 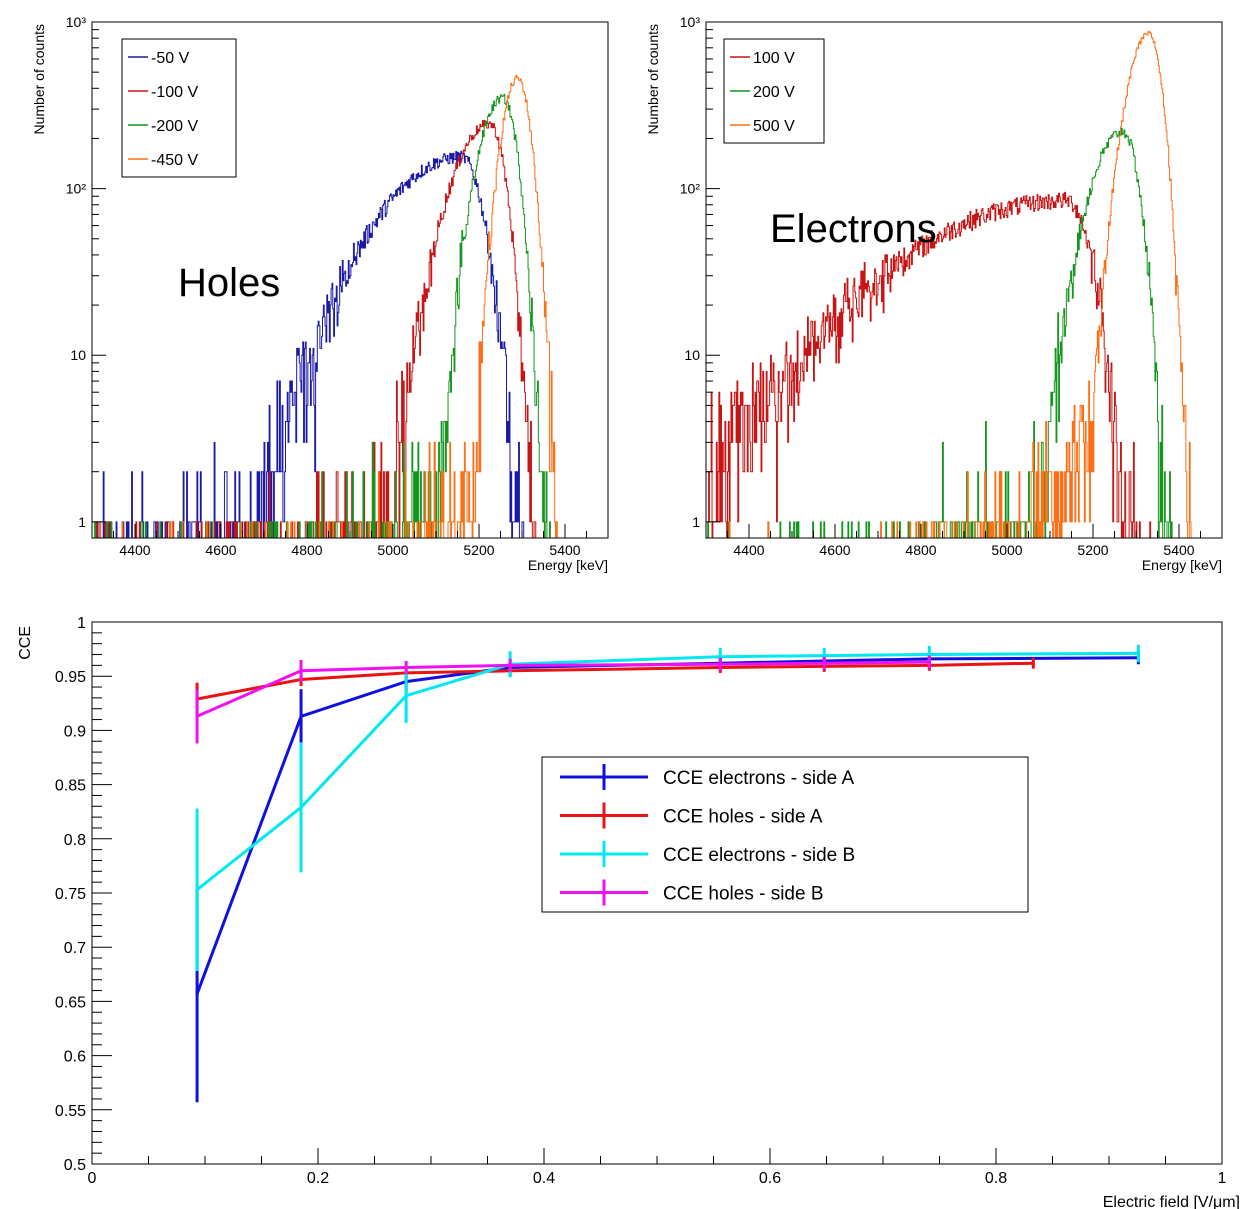 What do you see at coordinates (174, 92) in the screenshot?
I see `legend-label: -100 V` at bounding box center [174, 92].